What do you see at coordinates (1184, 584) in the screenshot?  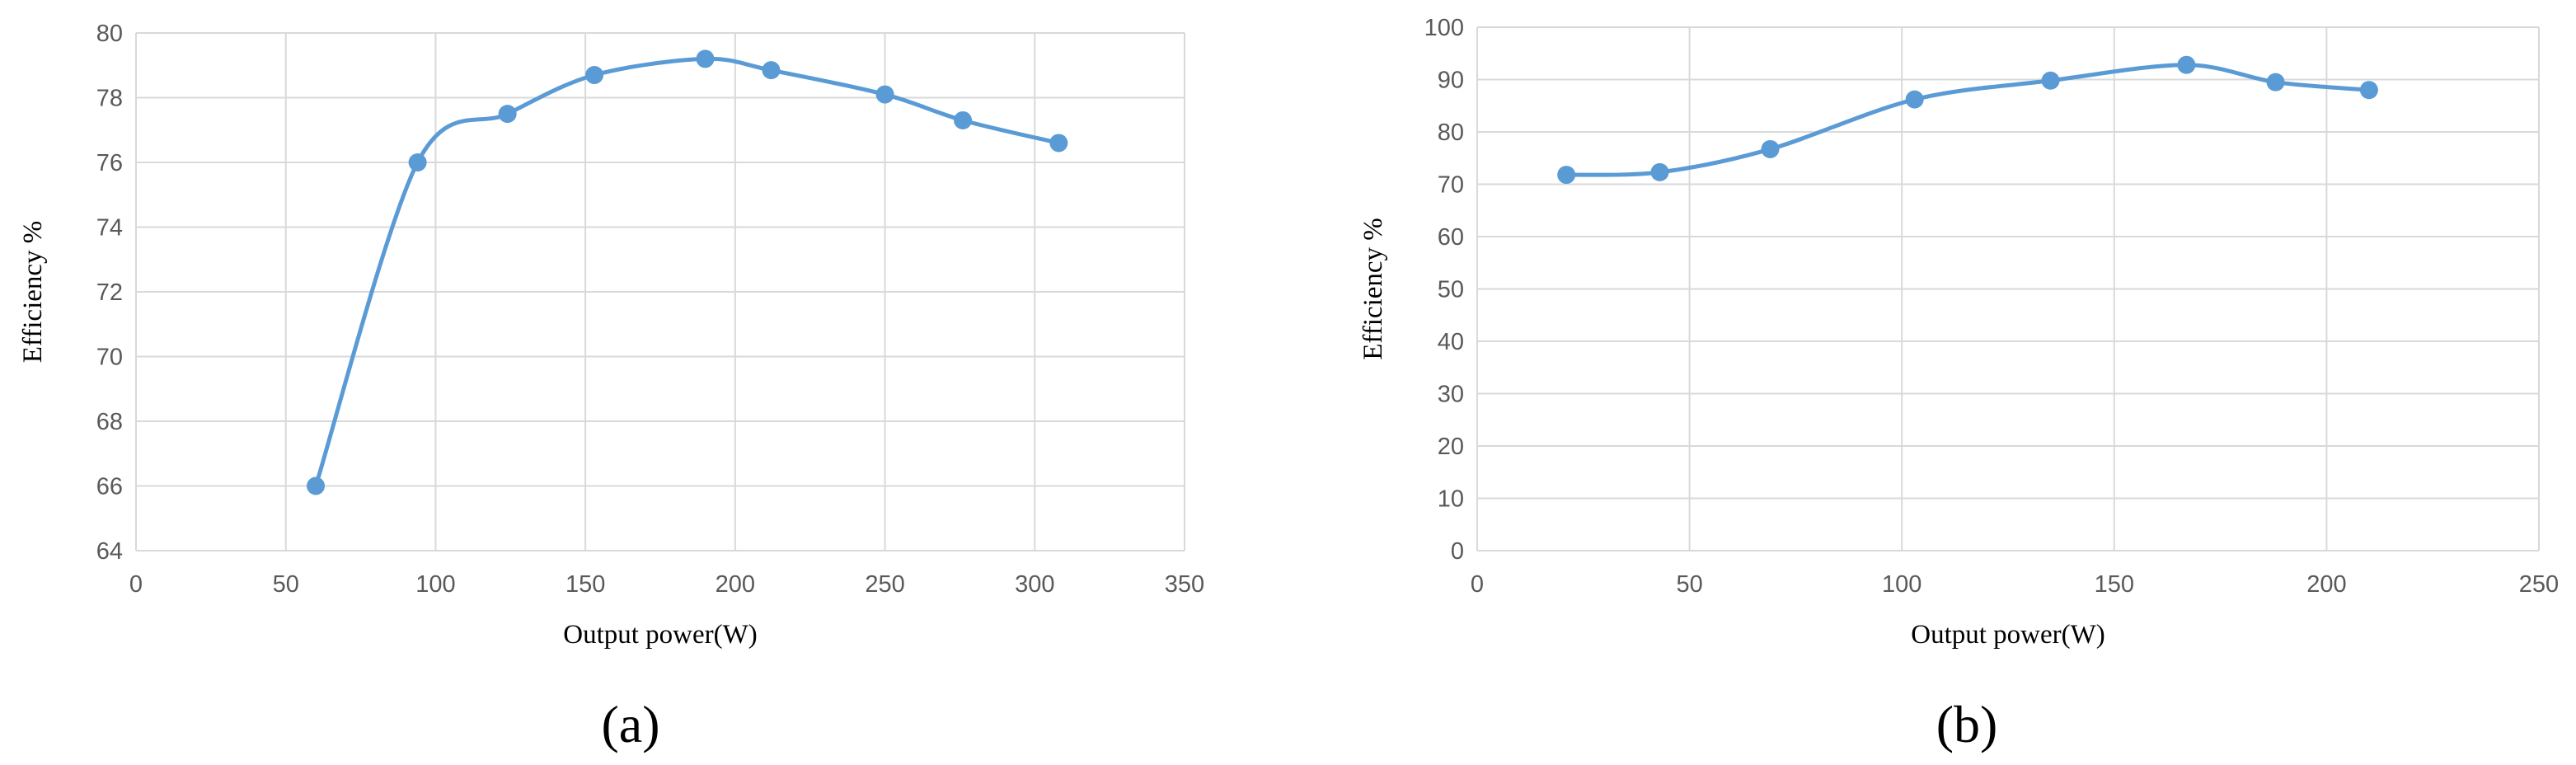 I see `x-tick-label: 350` at bounding box center [1184, 584].